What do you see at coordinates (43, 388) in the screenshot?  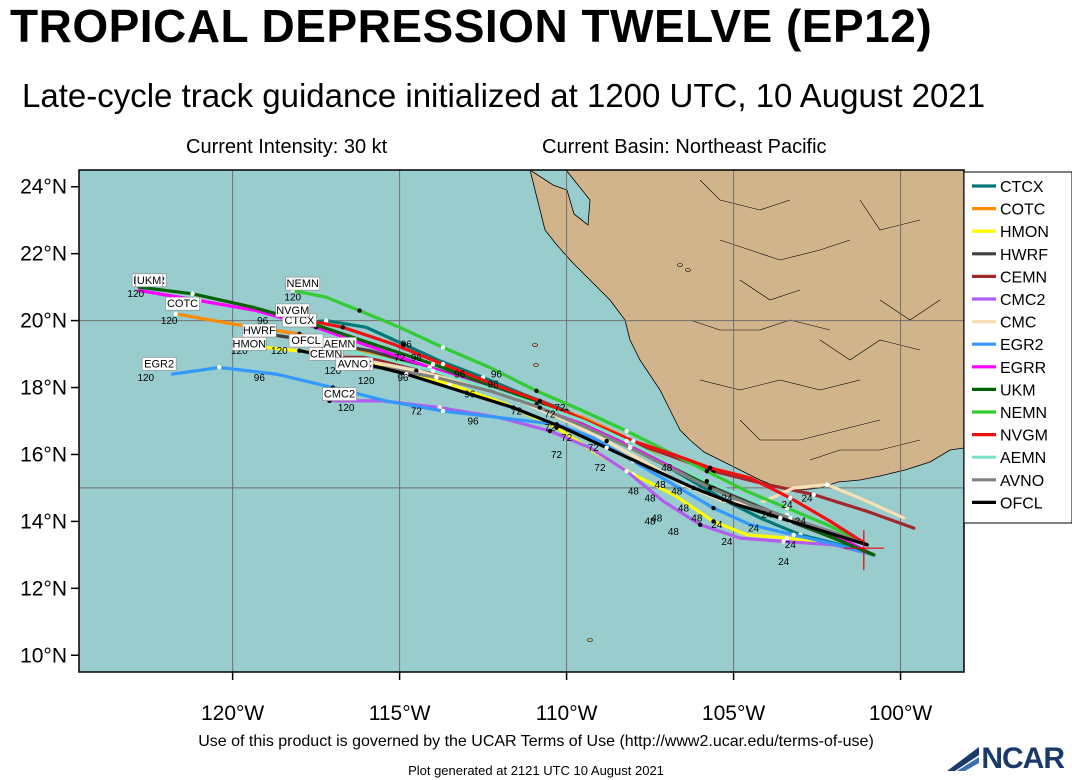 I see `y-tick-label: 18°N` at bounding box center [43, 388].